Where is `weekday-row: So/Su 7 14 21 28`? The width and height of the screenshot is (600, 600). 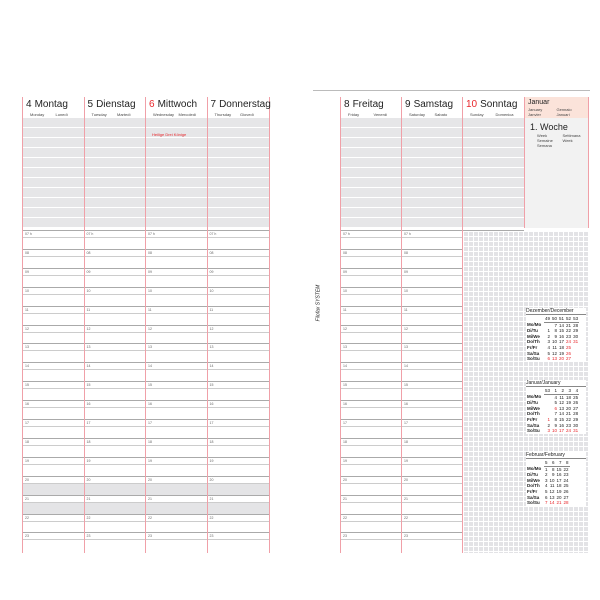
weekday-row: So/Su 7 14 21 28 is located at coordinates (548, 503).